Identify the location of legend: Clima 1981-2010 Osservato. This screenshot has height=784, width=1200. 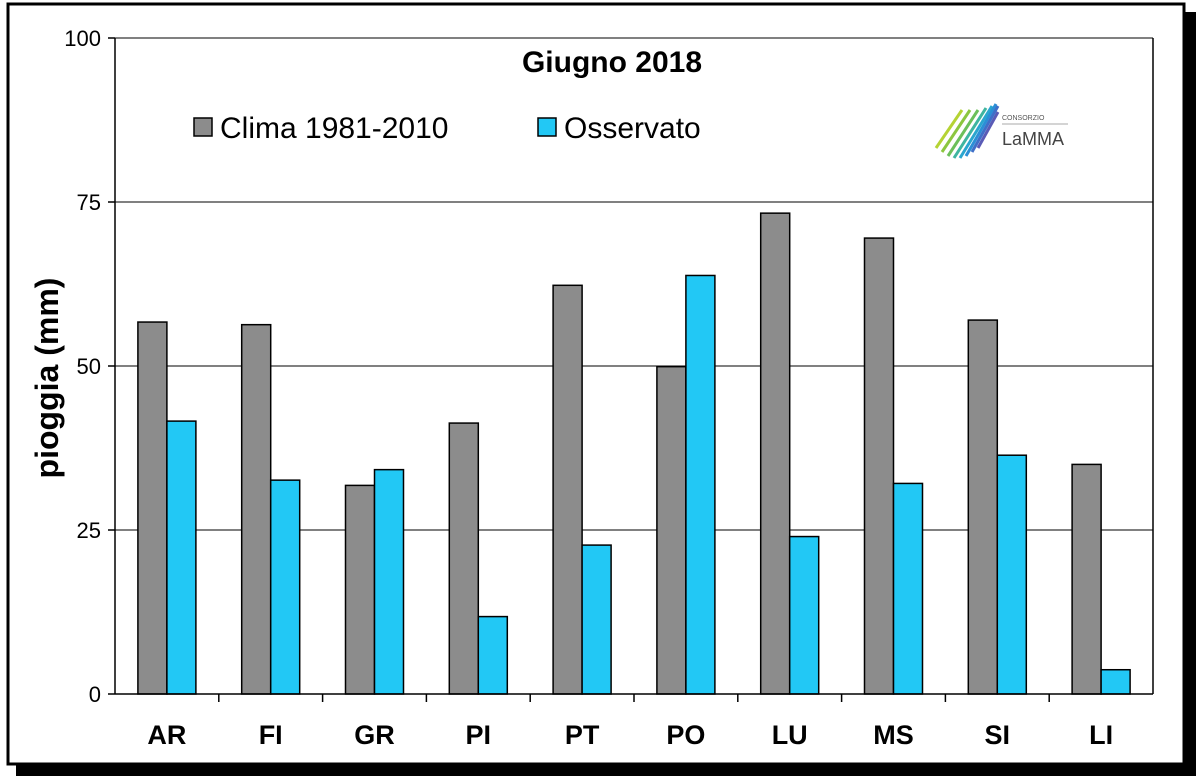
(447, 128).